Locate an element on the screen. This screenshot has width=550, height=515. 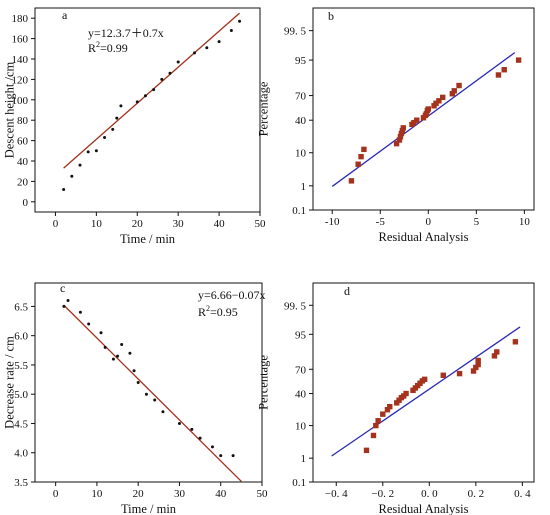
x-tick-label: -10 is located at coordinates (332, 222).